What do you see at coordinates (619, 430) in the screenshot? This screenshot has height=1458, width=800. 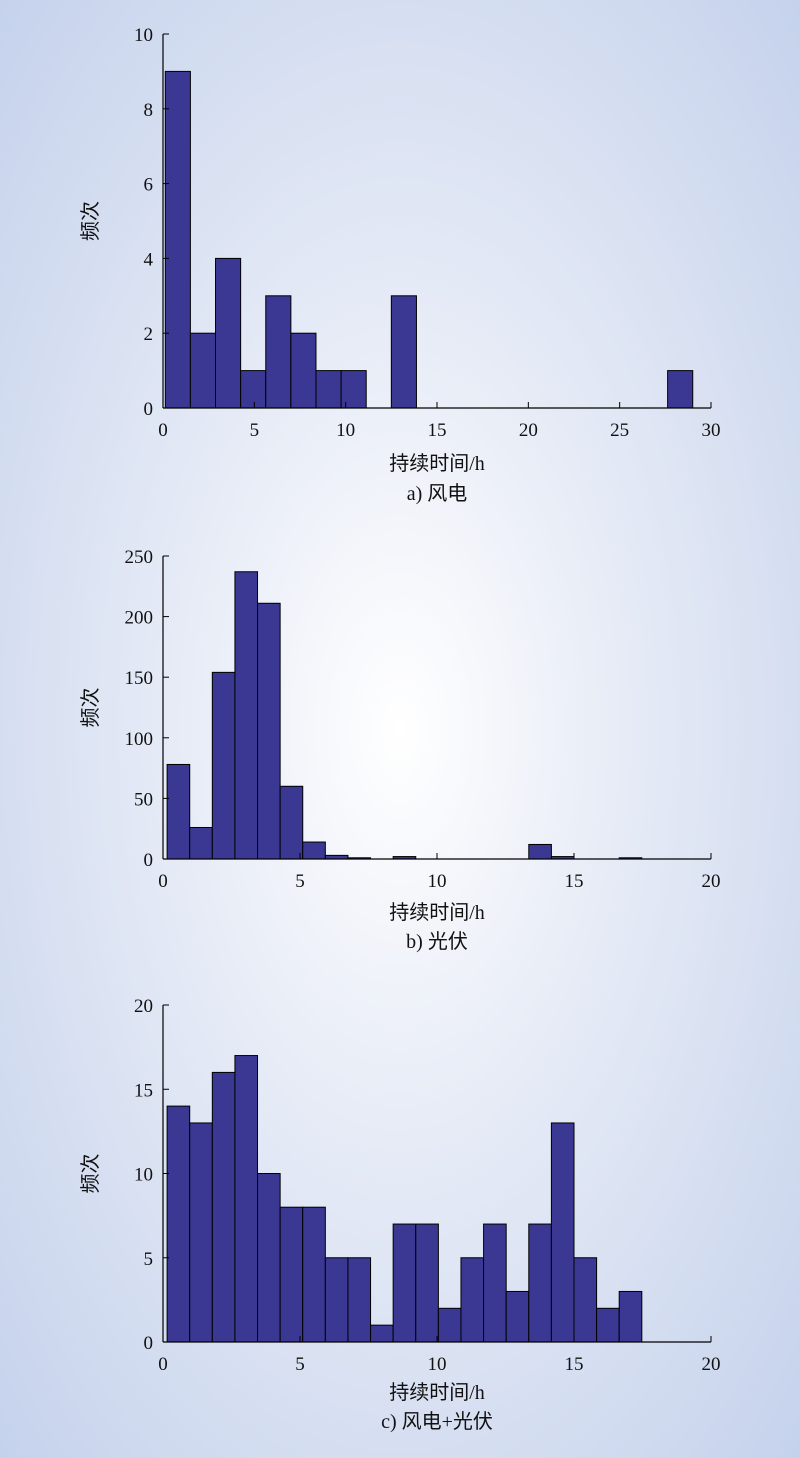 I see `x-tick-label: 25` at bounding box center [619, 430].